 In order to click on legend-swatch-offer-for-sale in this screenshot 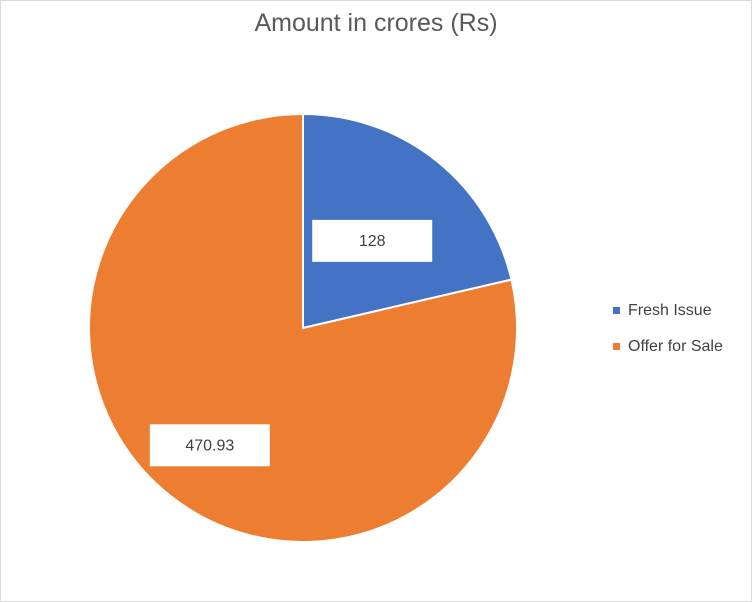, I will do `click(616, 346)`.